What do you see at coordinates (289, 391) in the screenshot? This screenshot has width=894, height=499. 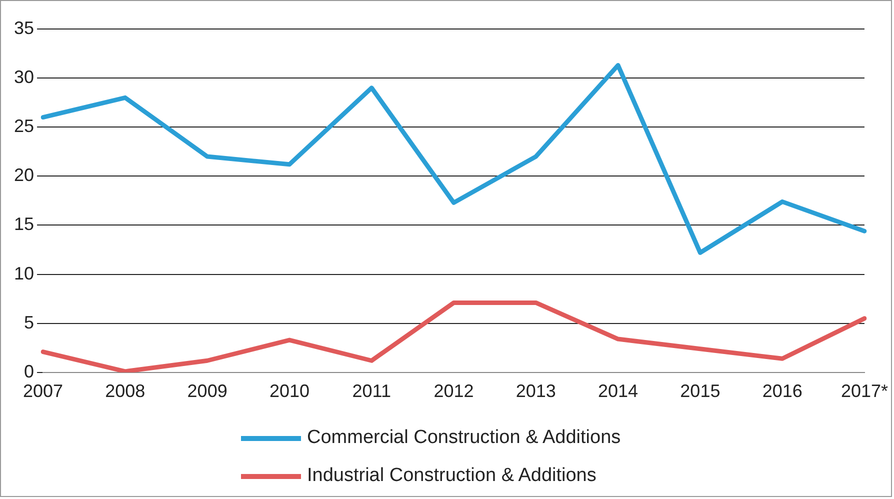 I see `x-tick-label: 2010` at bounding box center [289, 391].